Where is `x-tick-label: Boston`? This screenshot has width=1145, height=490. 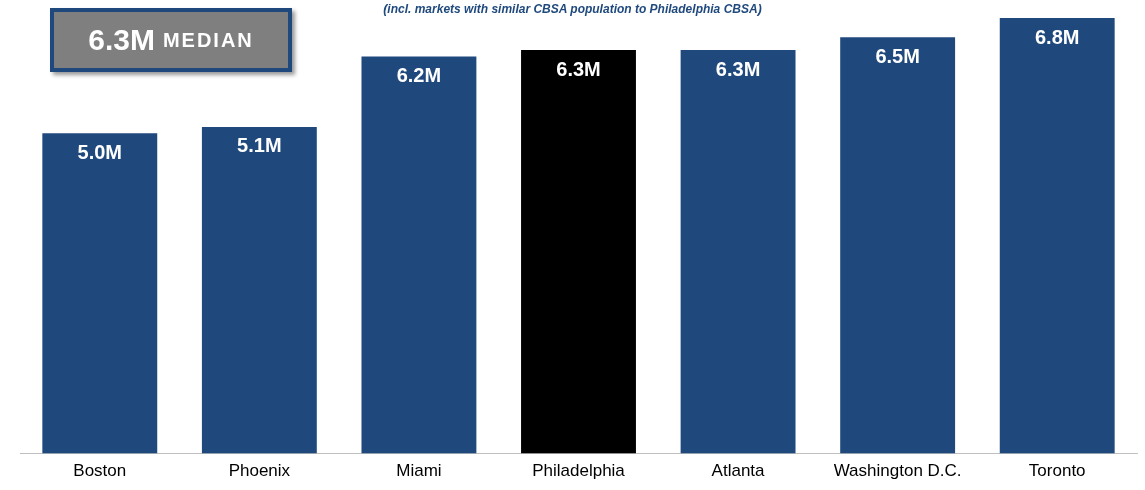 x-tick-label: Boston is located at coordinates (100, 471).